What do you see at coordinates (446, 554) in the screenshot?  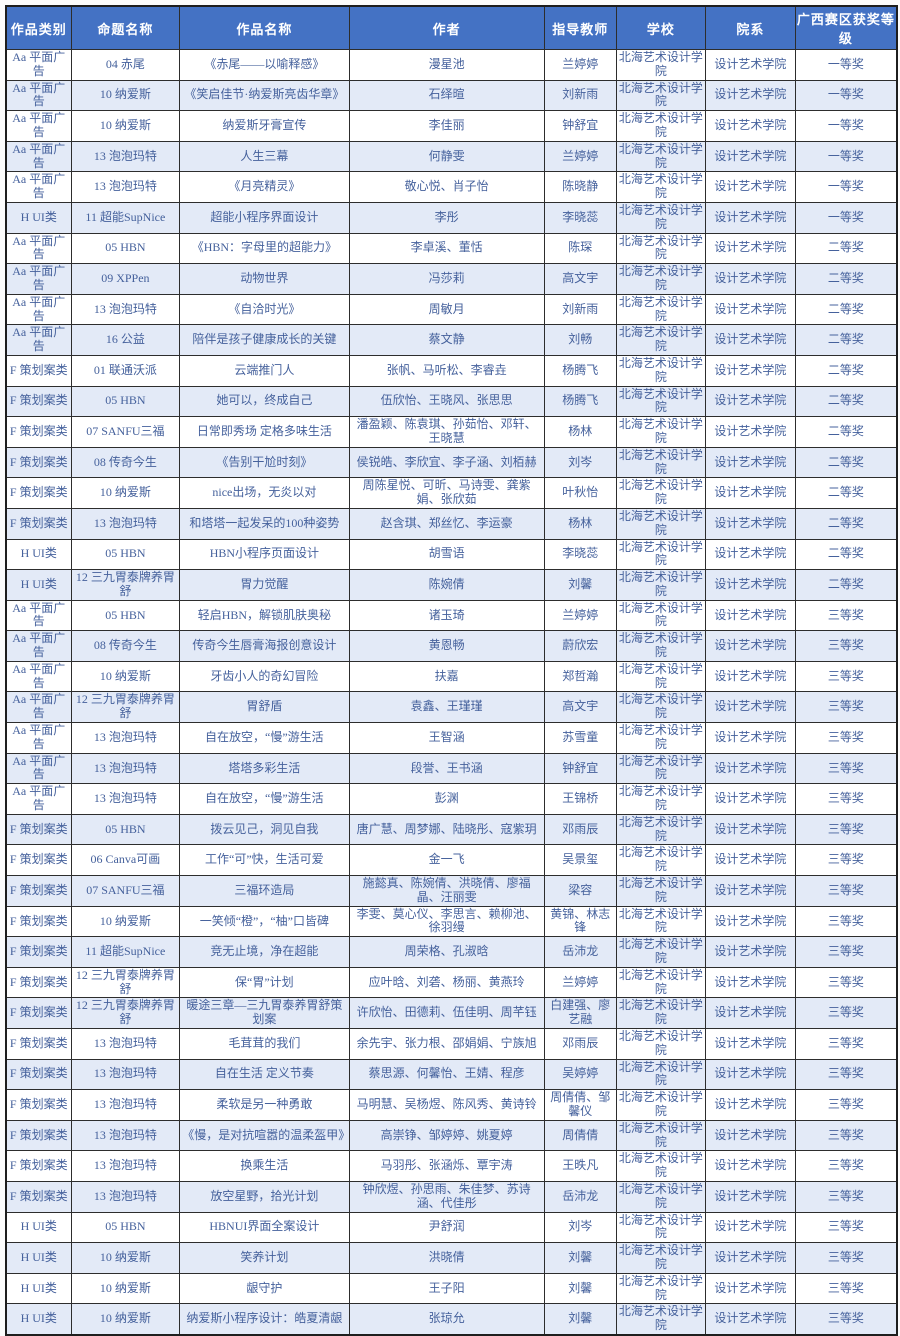 I see `cell: 胡雪语` at bounding box center [446, 554].